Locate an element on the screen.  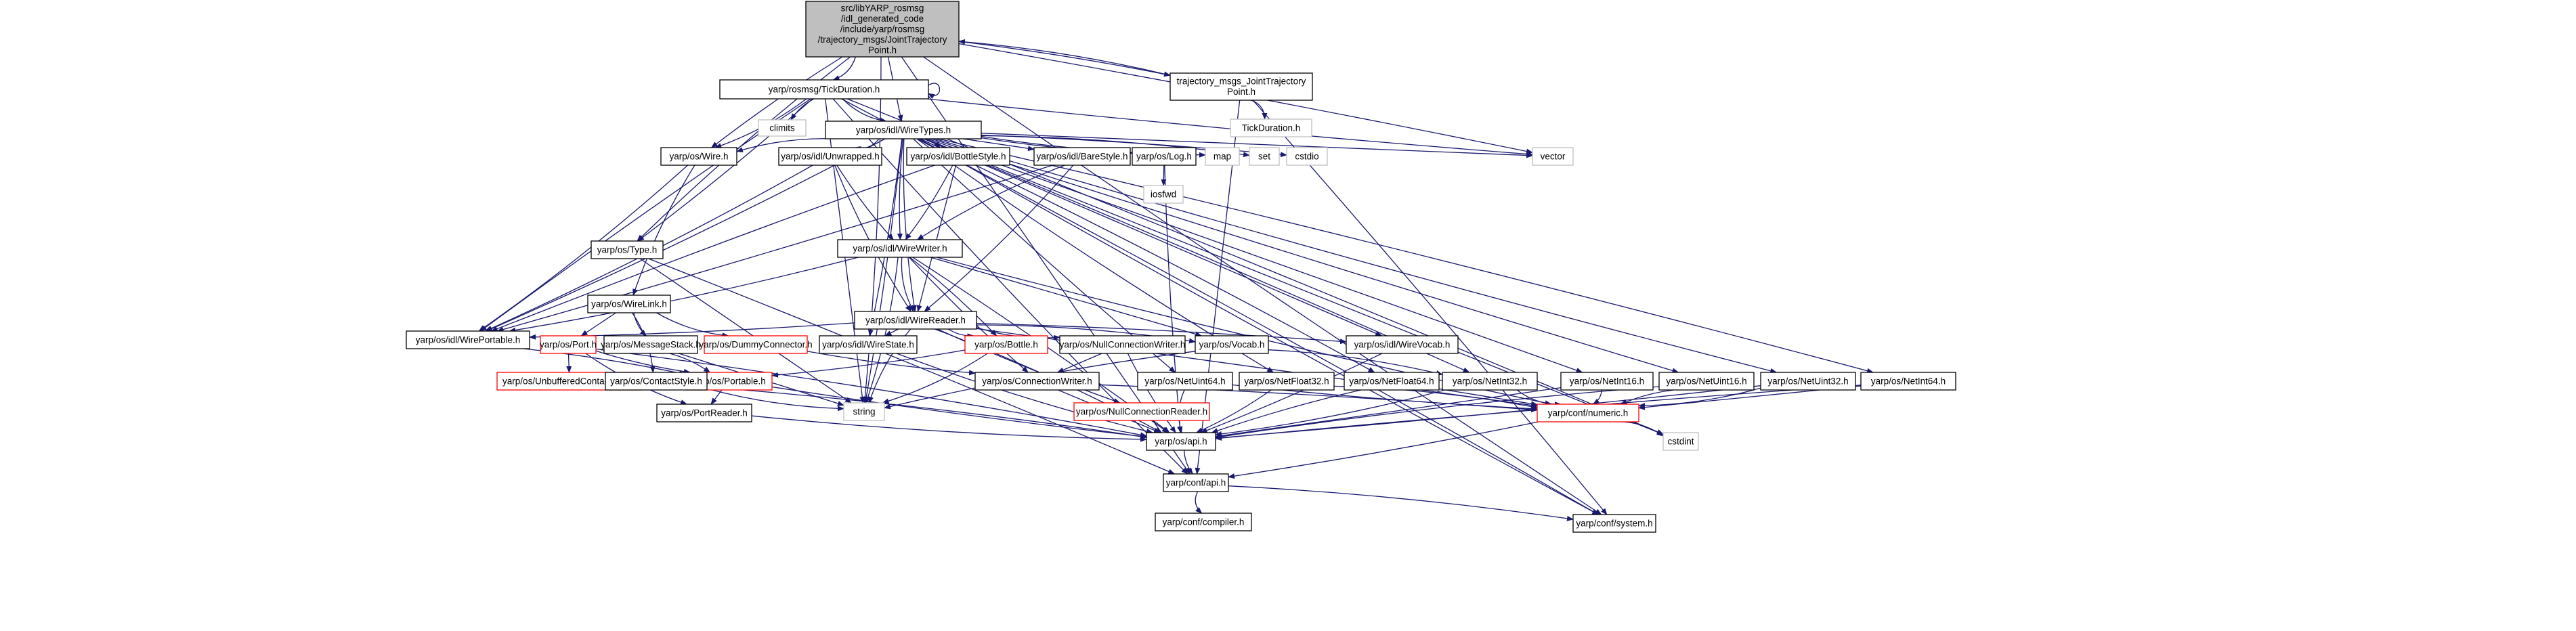
node-label: yarp/os/idl/BottleStyle.h is located at coordinates (958, 156).